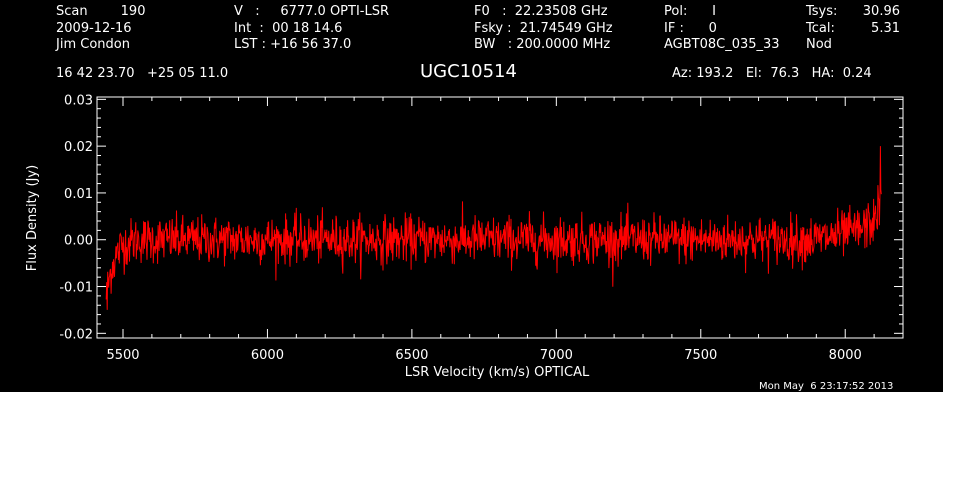  Describe the element at coordinates (267, 355) in the screenshot. I see `x-tick-label: 6000` at that location.